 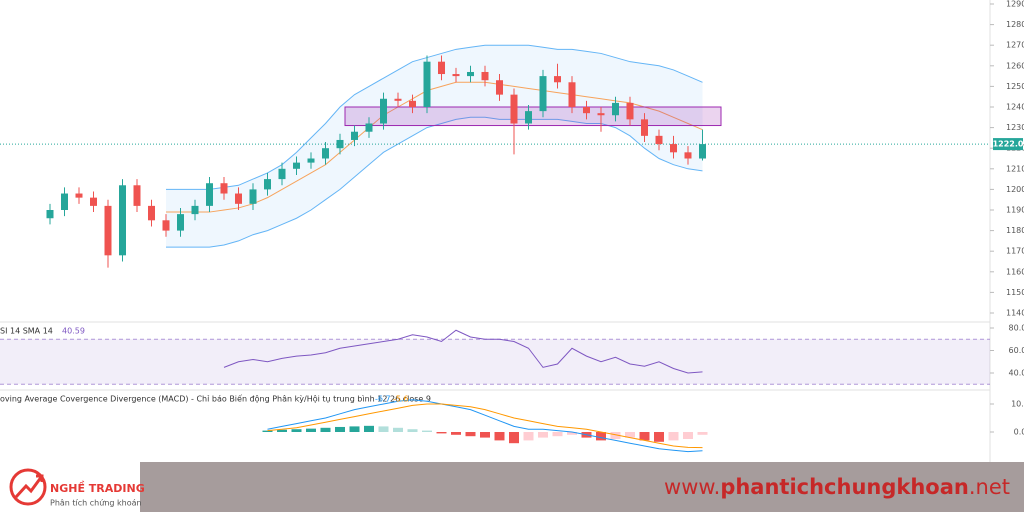 What do you see at coordinates (1016, 328) in the screenshot?
I see `y-tick-label: 80.00` at bounding box center [1016, 328].